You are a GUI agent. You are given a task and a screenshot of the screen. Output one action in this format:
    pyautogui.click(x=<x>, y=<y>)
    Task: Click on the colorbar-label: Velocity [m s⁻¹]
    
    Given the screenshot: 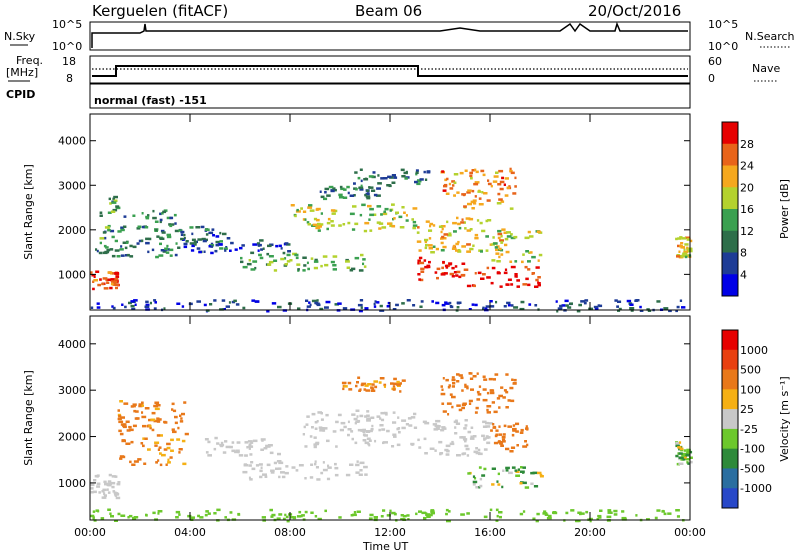 What is the action you would take?
    pyautogui.click(x=784, y=418)
    